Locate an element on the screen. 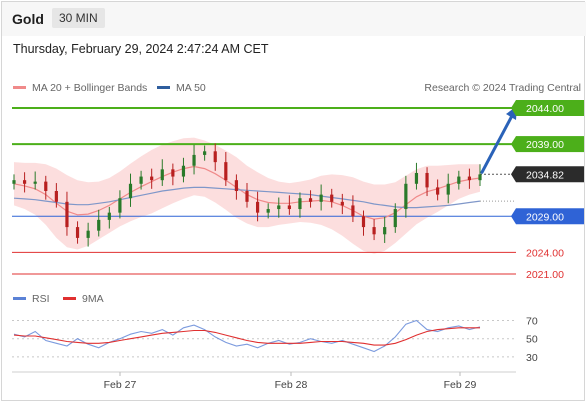  legend-9ma-swatch is located at coordinates (69, 298).